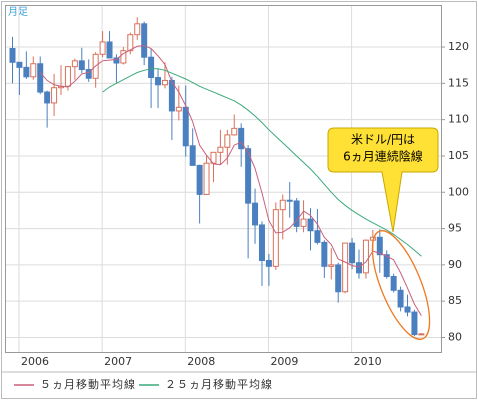 This screenshot has height=400, width=478. I want to click on callout-text: 6ヵ月連続陰線, so click(383, 156).